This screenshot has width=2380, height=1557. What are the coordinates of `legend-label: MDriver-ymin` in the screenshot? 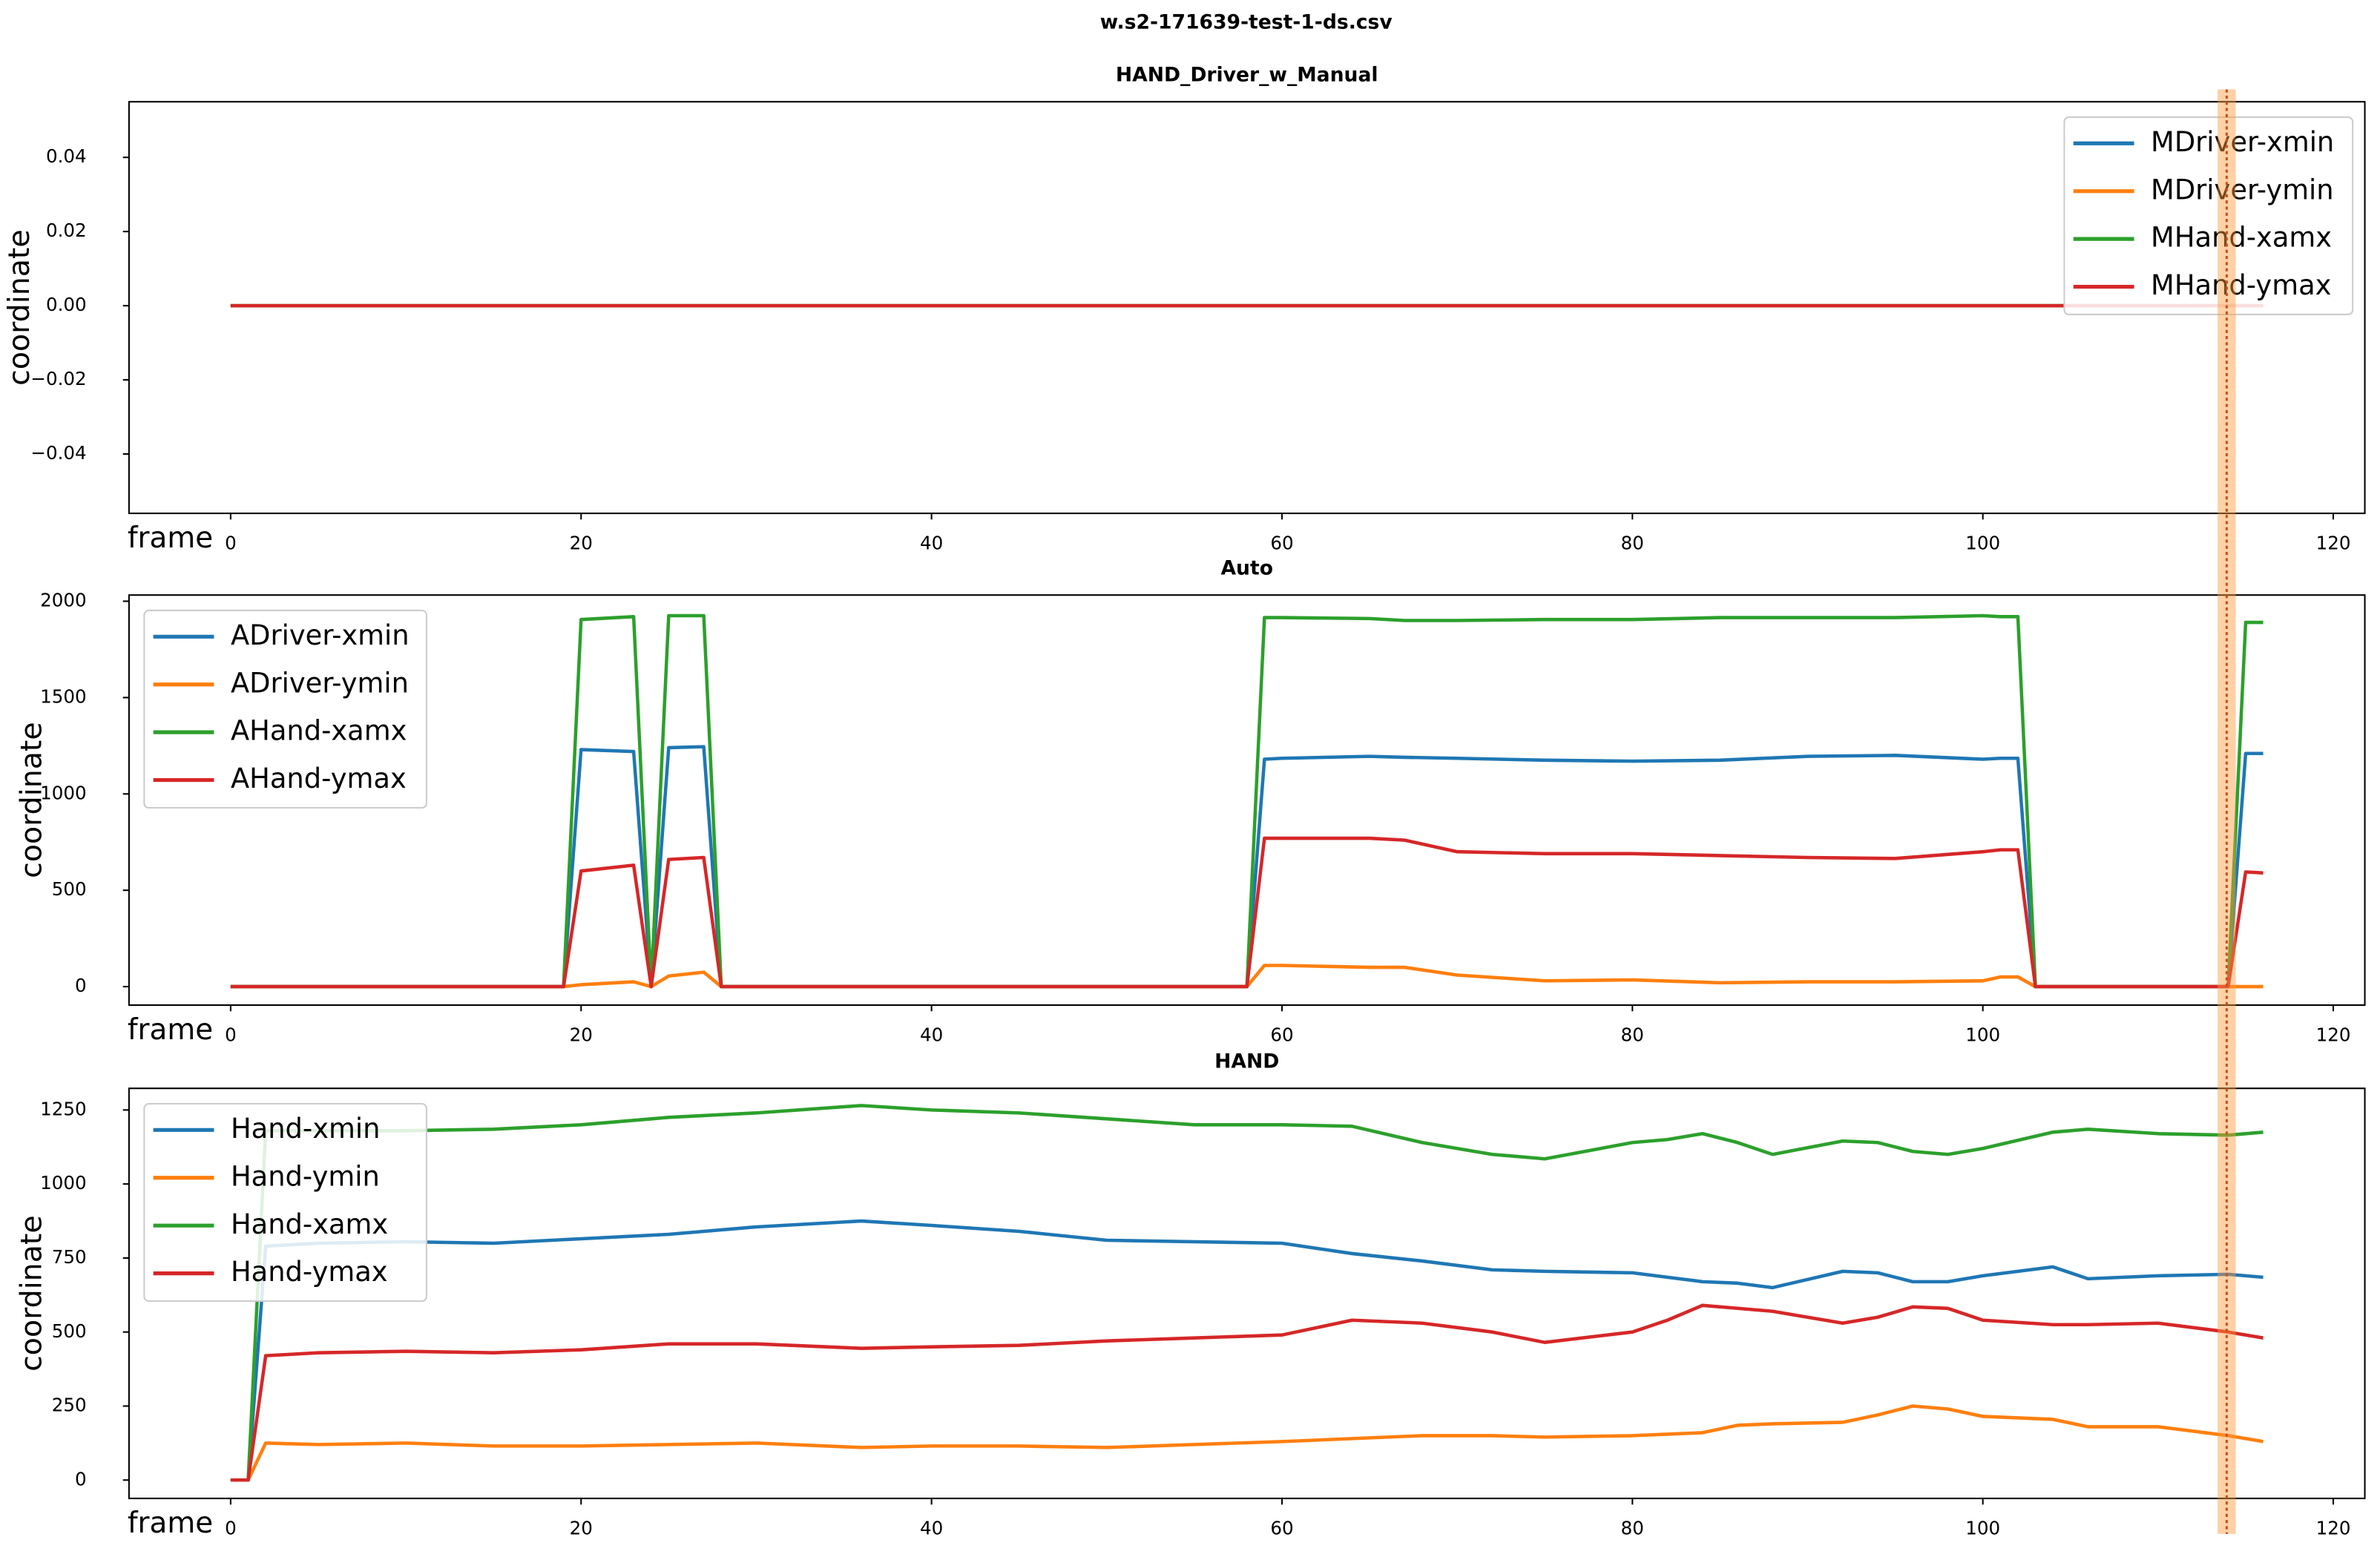 It's located at (2243, 189).